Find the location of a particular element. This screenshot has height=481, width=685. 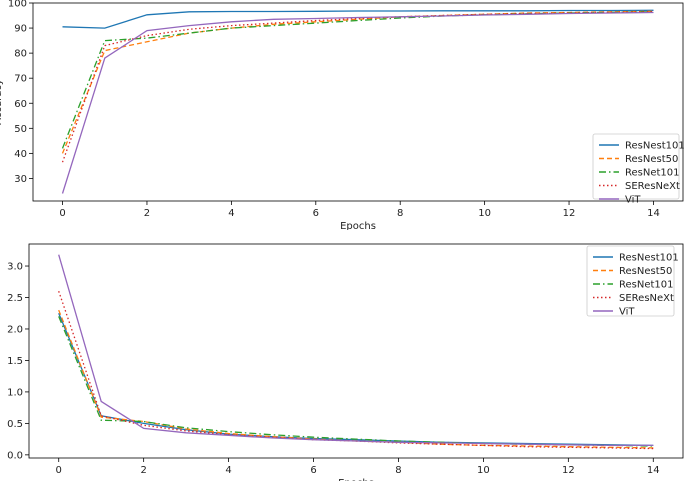

loss-x-tick-label: 14 is located at coordinates (653, 470).